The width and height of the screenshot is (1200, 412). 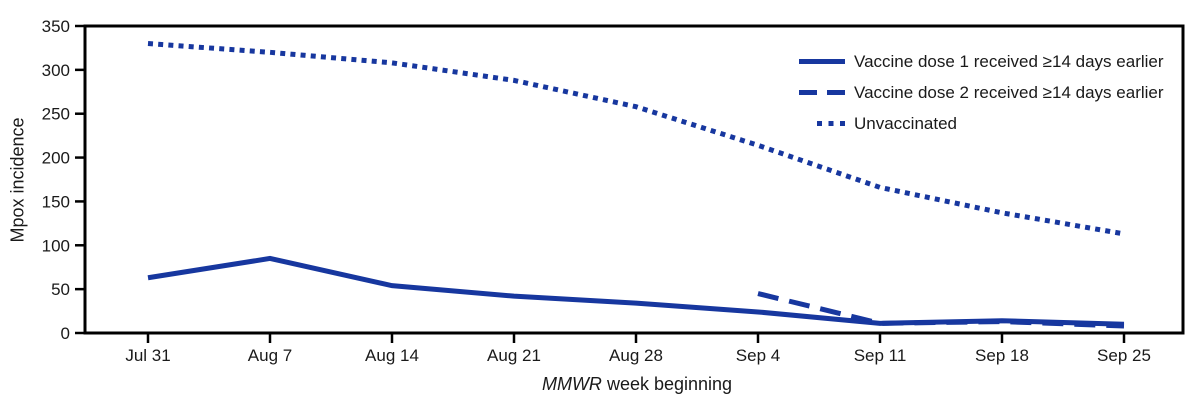 What do you see at coordinates (1124, 355) in the screenshot?
I see `x-tick-label: Sep 25` at bounding box center [1124, 355].